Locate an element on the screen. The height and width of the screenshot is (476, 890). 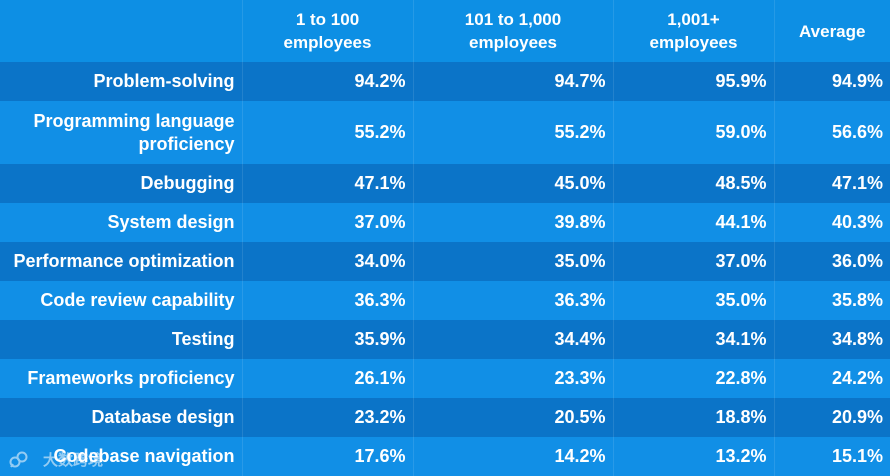
row-label: Code review capability is located at coordinates (121, 301).